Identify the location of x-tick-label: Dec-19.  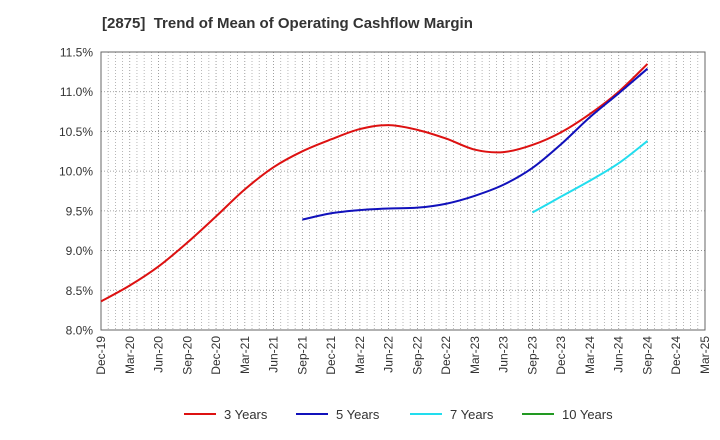
(101, 355).